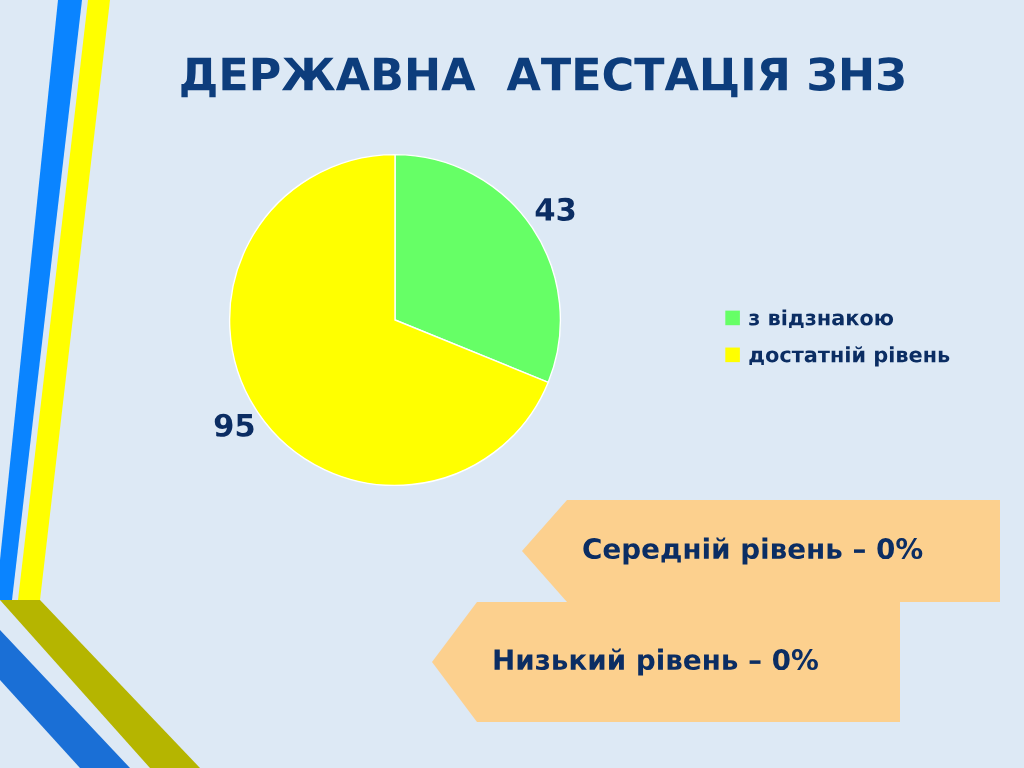 This screenshot has height=768, width=1024. I want to click on data-label: 95, so click(234, 425).